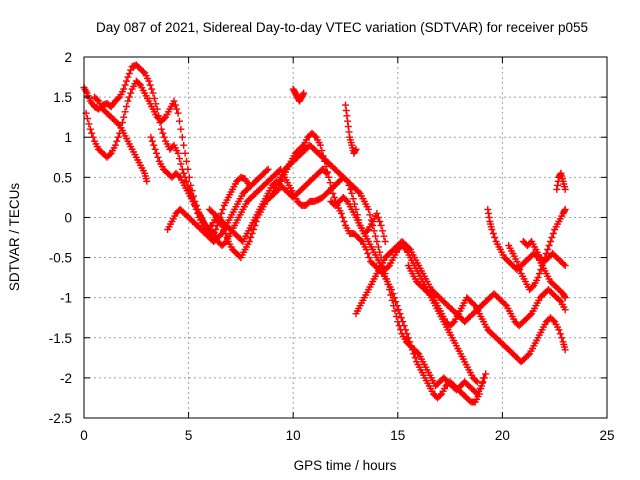  What do you see at coordinates (60, 258) in the screenshot?
I see `y-tick-label: -0.5` at bounding box center [60, 258].